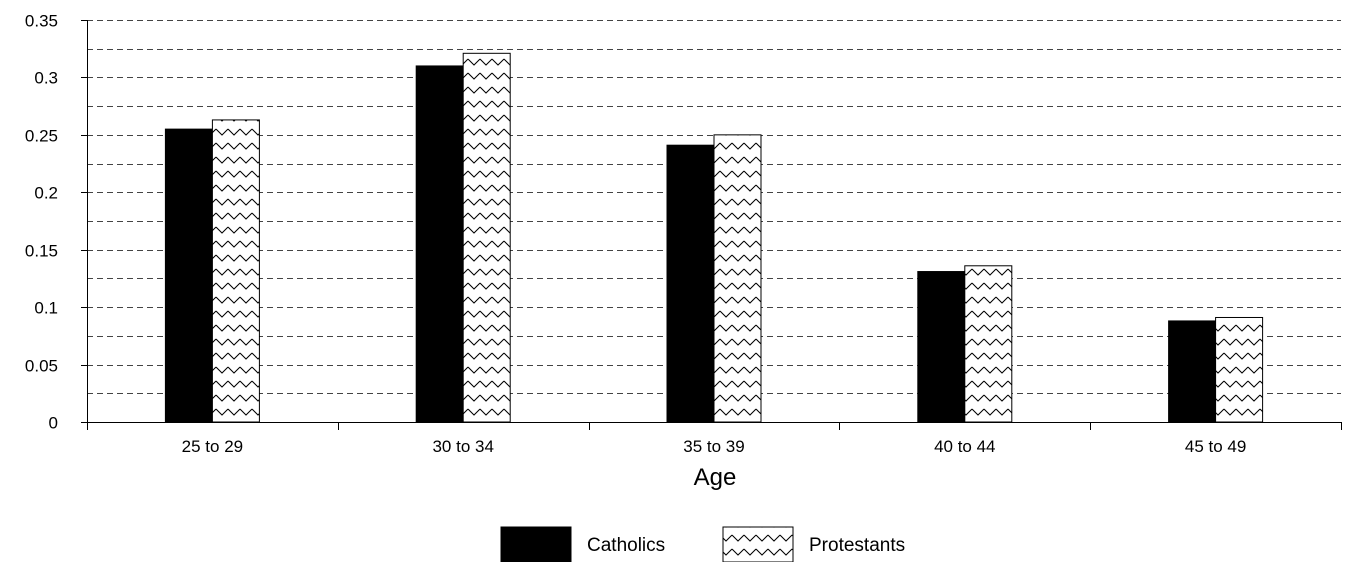  What do you see at coordinates (41, 21) in the screenshot?
I see `y-tick-label: 0.35` at bounding box center [41, 21].